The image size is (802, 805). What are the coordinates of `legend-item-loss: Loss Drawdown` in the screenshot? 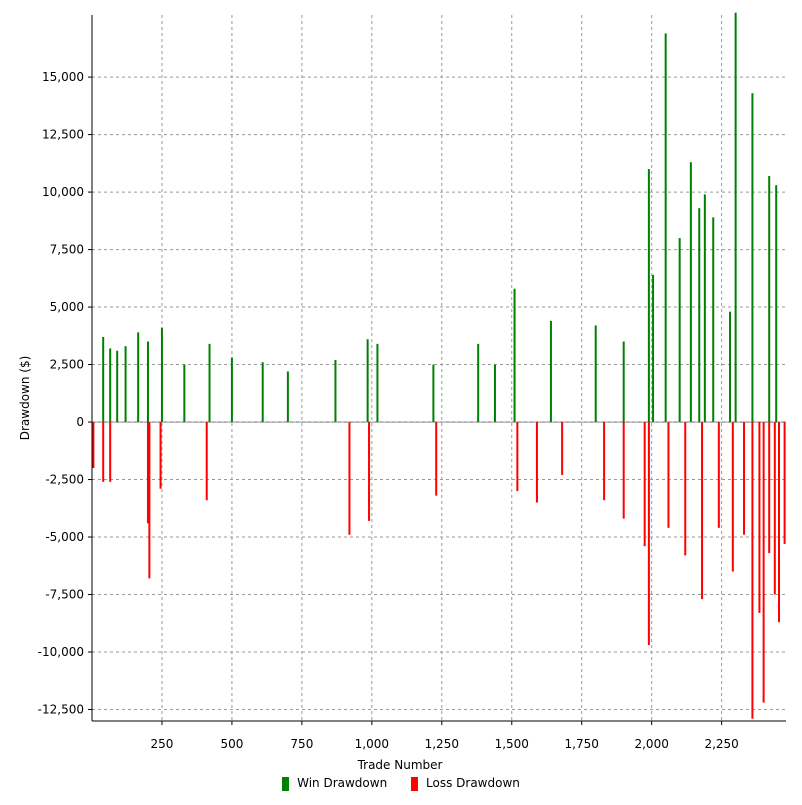 It's located at (465, 783).